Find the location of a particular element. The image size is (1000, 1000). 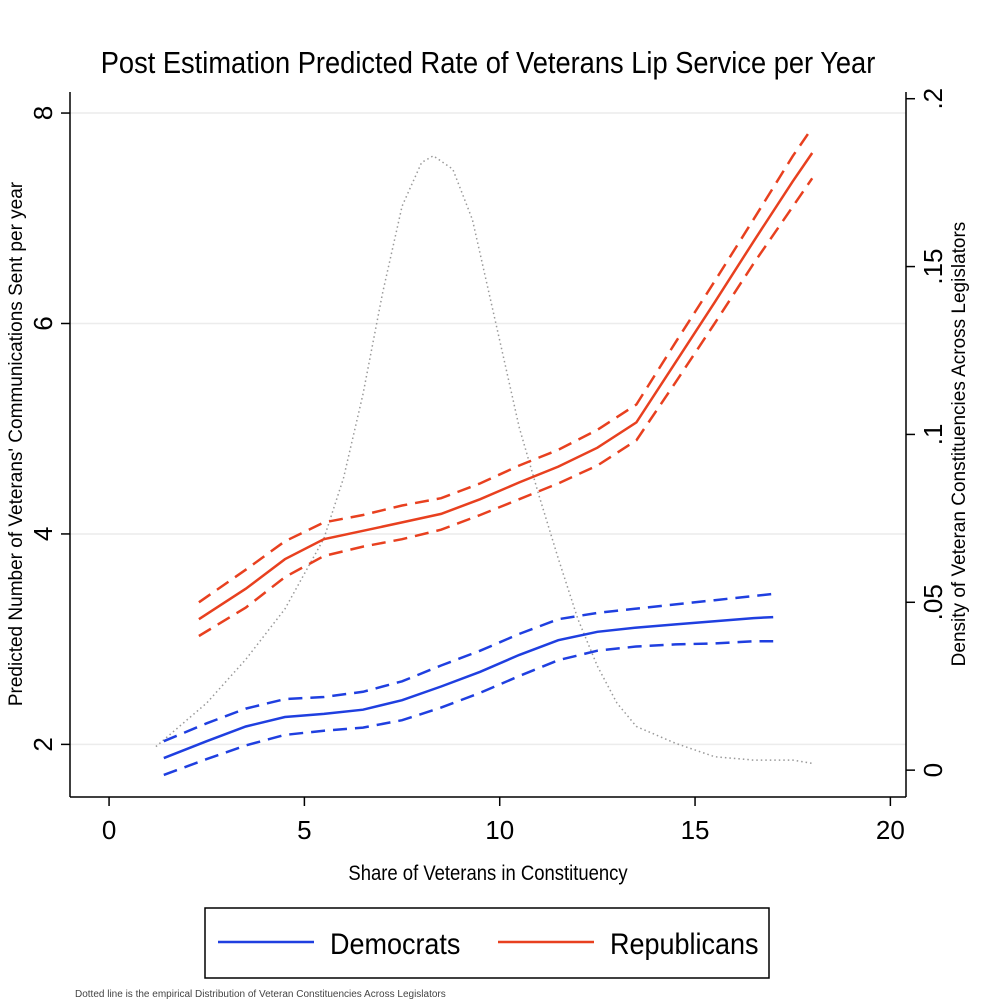

y-right-tick-label-.05: .05 is located at coordinates (933, 602).